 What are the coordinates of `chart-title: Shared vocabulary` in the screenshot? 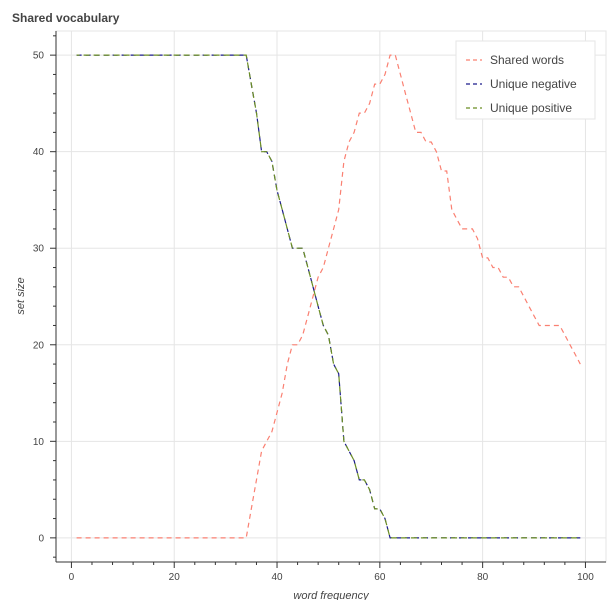 It's located at (66, 18).